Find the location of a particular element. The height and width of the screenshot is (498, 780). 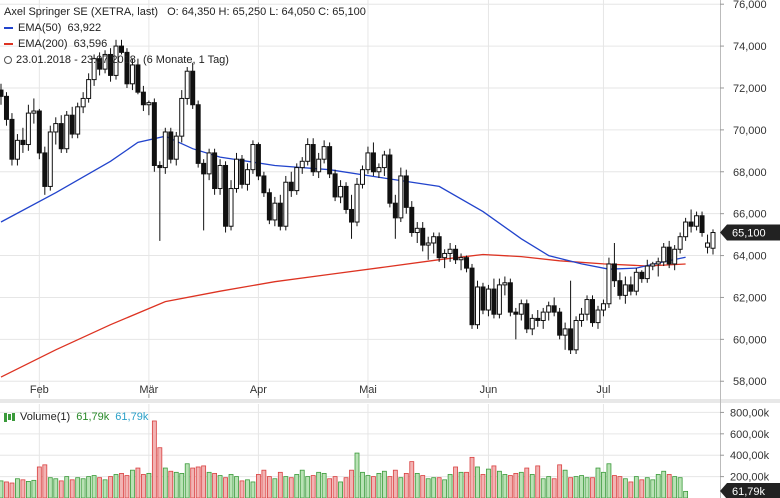

volume-legend: Volume(1) 61,79k 61,79k is located at coordinates (76, 417).